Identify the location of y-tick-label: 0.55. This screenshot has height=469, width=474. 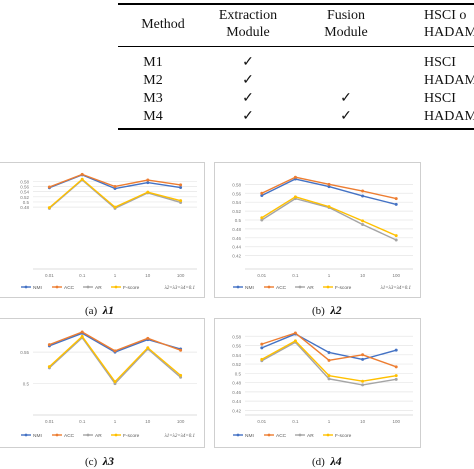
(24, 352).